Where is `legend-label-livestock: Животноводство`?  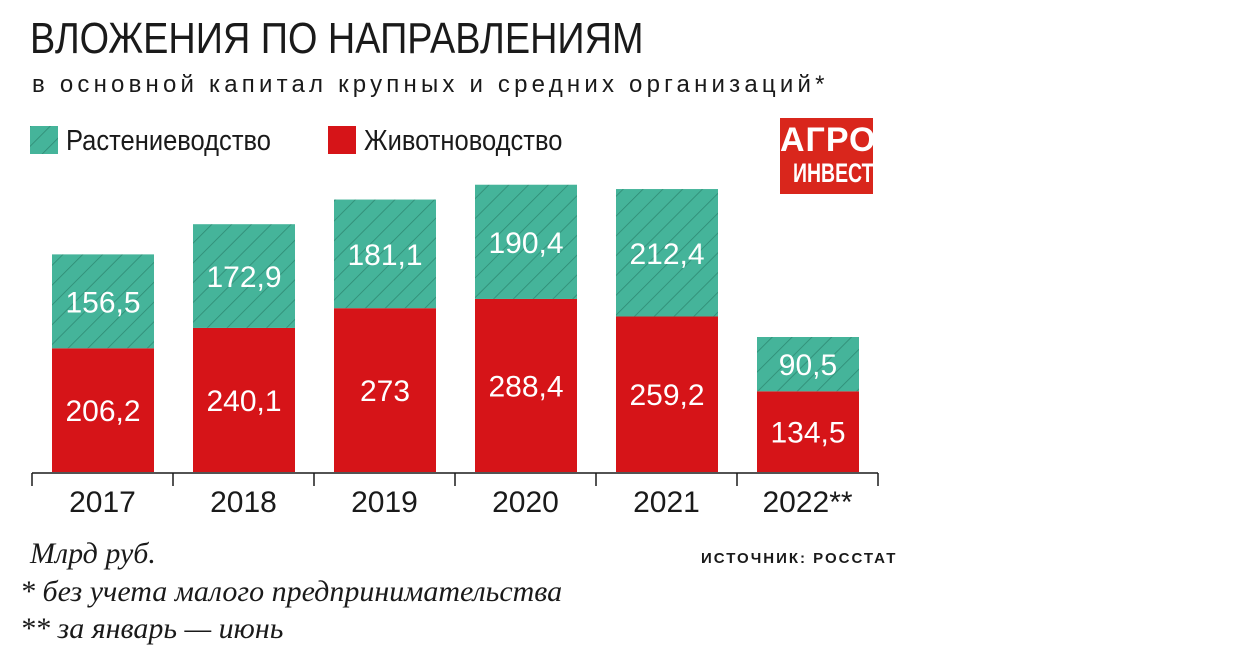
legend-label-livestock: Животноводство is located at coordinates (463, 141).